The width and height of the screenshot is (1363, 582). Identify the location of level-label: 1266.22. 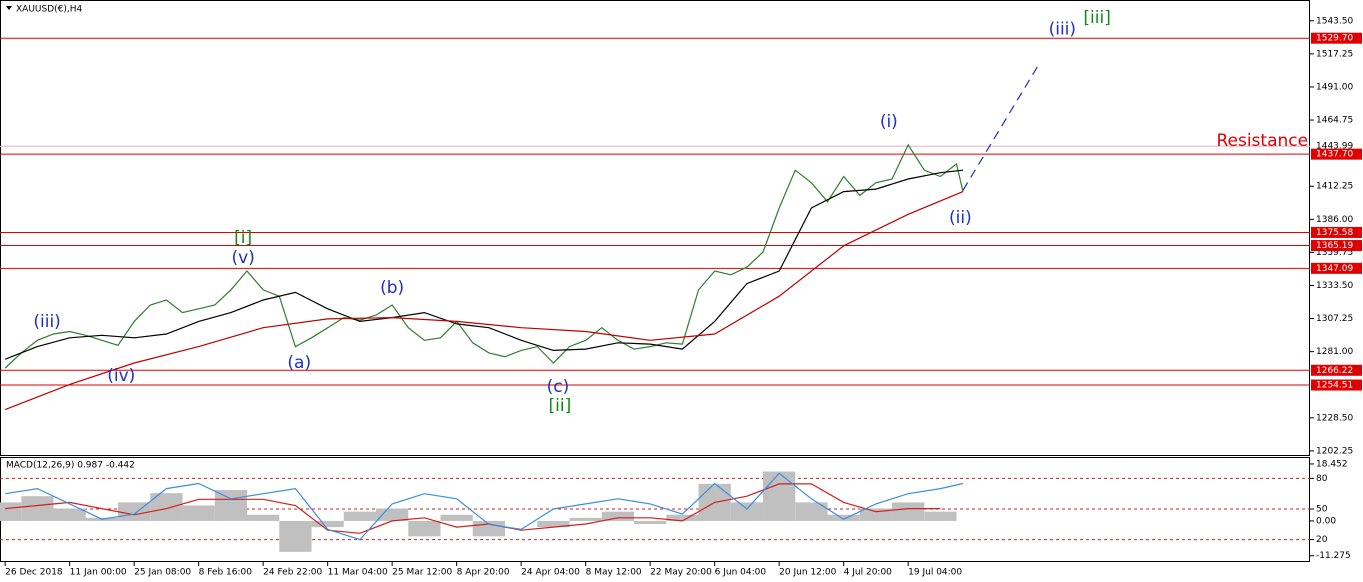
(1334, 371).